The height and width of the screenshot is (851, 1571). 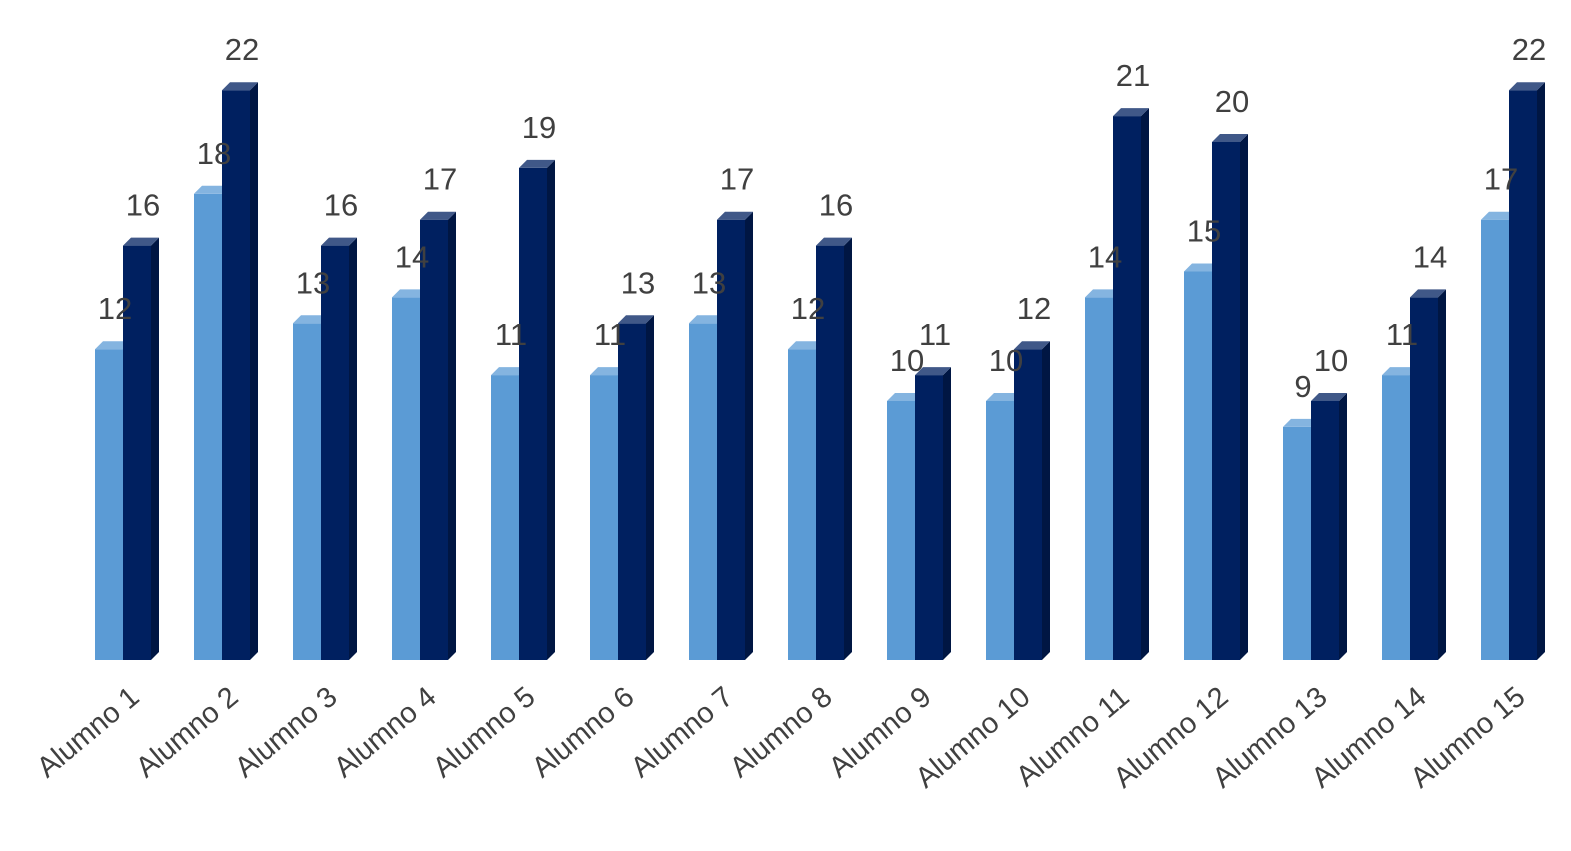 I want to click on x-tick-label-8: Alumno 8, so click(x=781, y=732).